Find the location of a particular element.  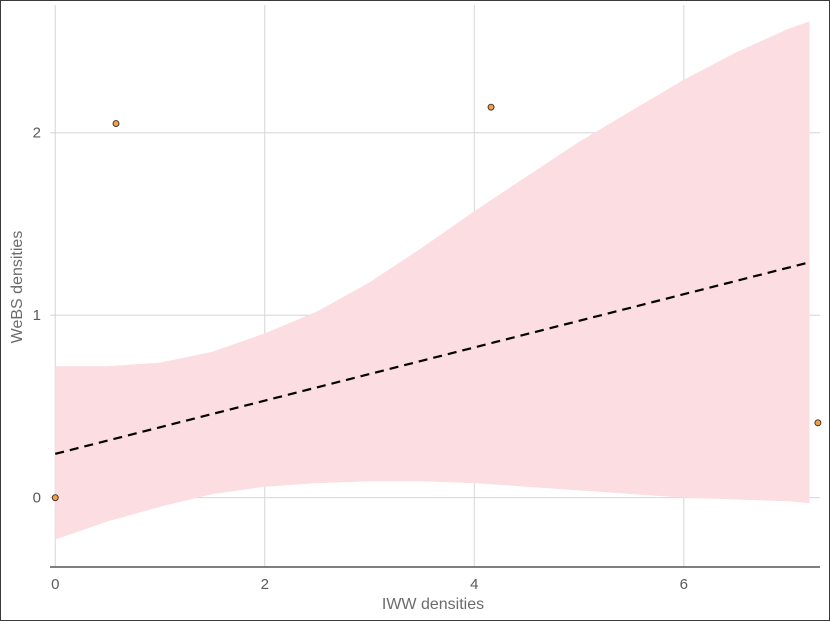

y-tick-label: 0 is located at coordinates (37, 498).